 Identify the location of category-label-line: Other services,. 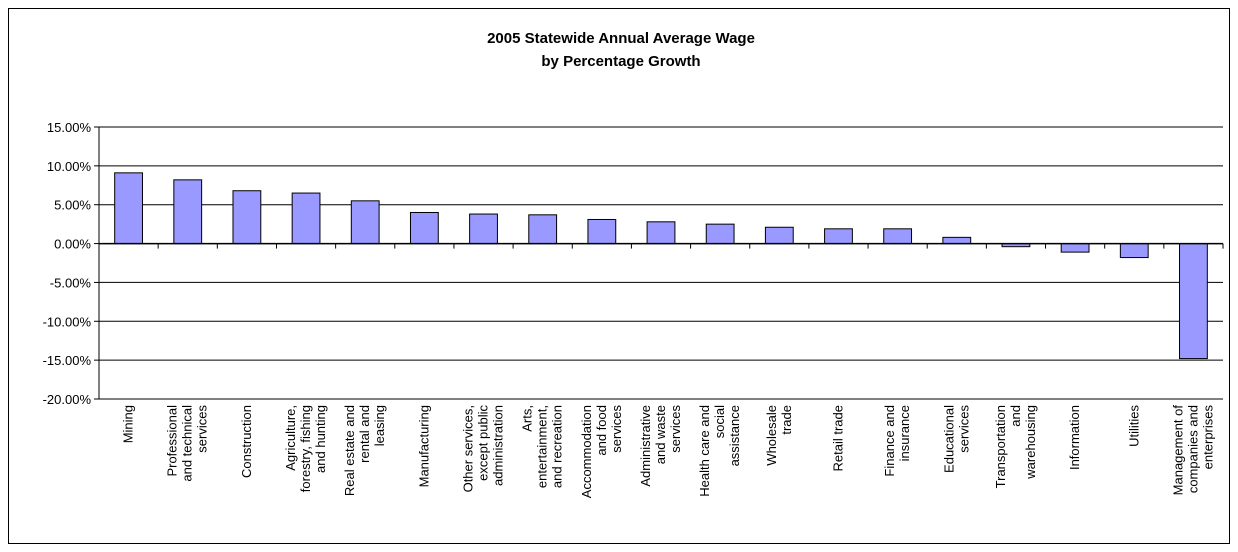
(468, 448).